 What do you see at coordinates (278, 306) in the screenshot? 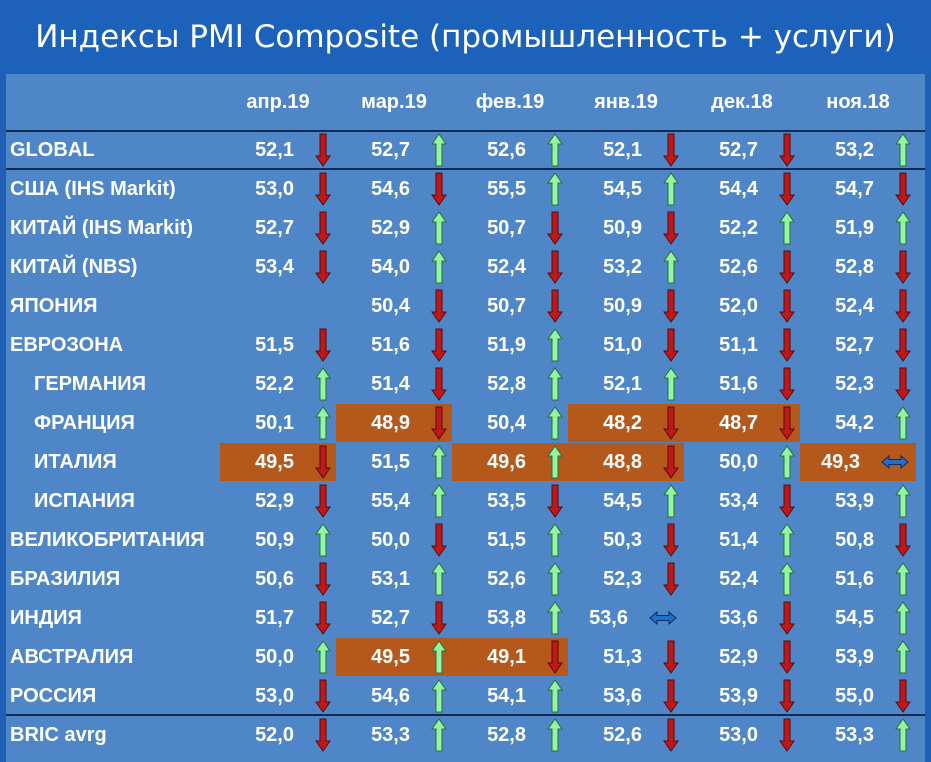
I see `table-cell` at bounding box center [278, 306].